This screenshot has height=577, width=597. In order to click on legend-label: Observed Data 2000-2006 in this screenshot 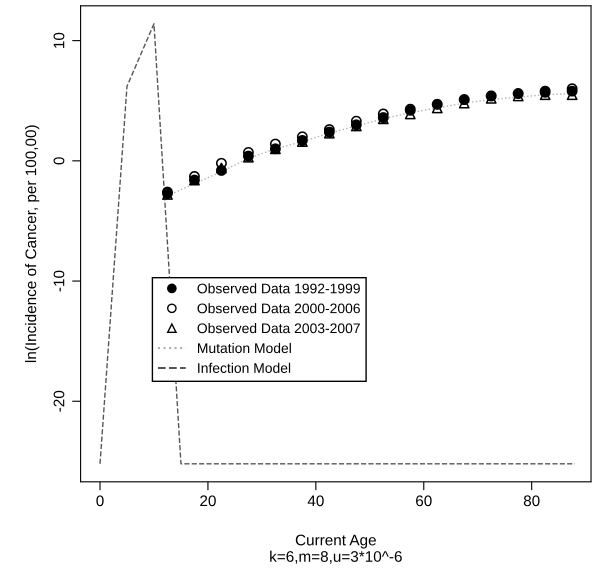, I will do `click(279, 308)`.